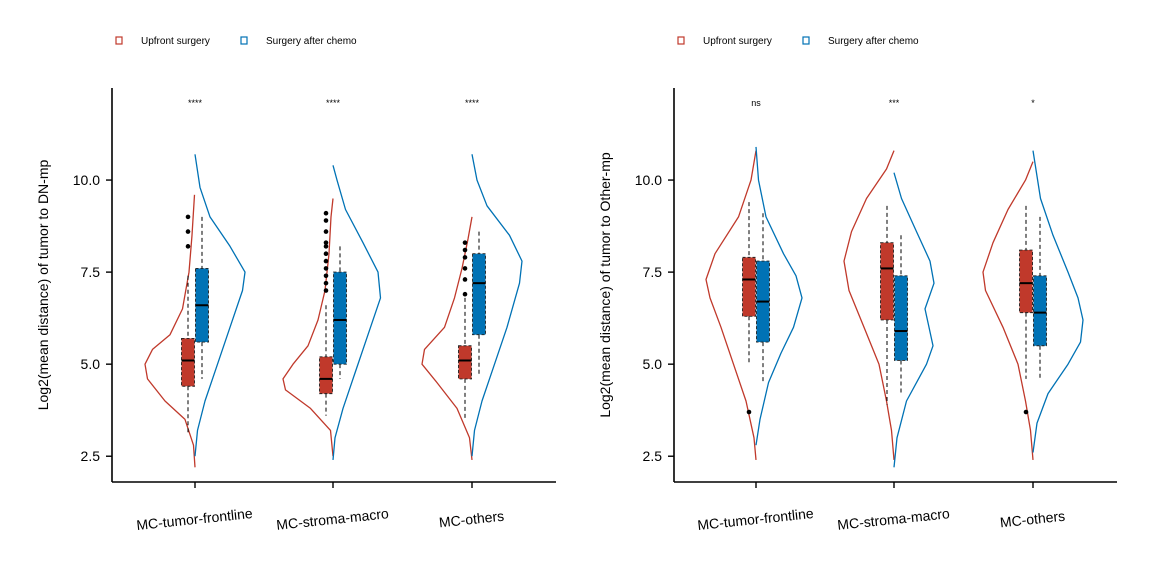 This screenshot has width=1152, height=581. Describe the element at coordinates (605, 285) in the screenshot. I see `y-axis-label: Log2(mean distance) of tumor to Other-mp` at that location.